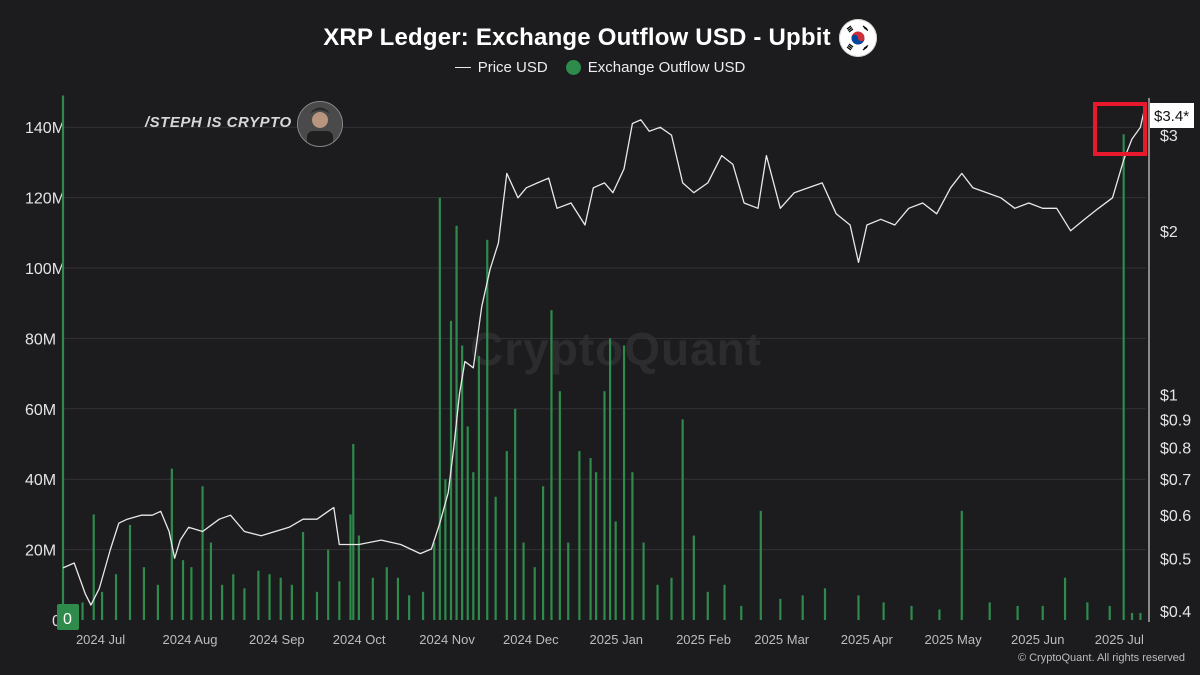 This screenshot has height=675, width=1200. Describe the element at coordinates (573, 67) in the screenshot. I see `outflow-dot-swatch` at that location.